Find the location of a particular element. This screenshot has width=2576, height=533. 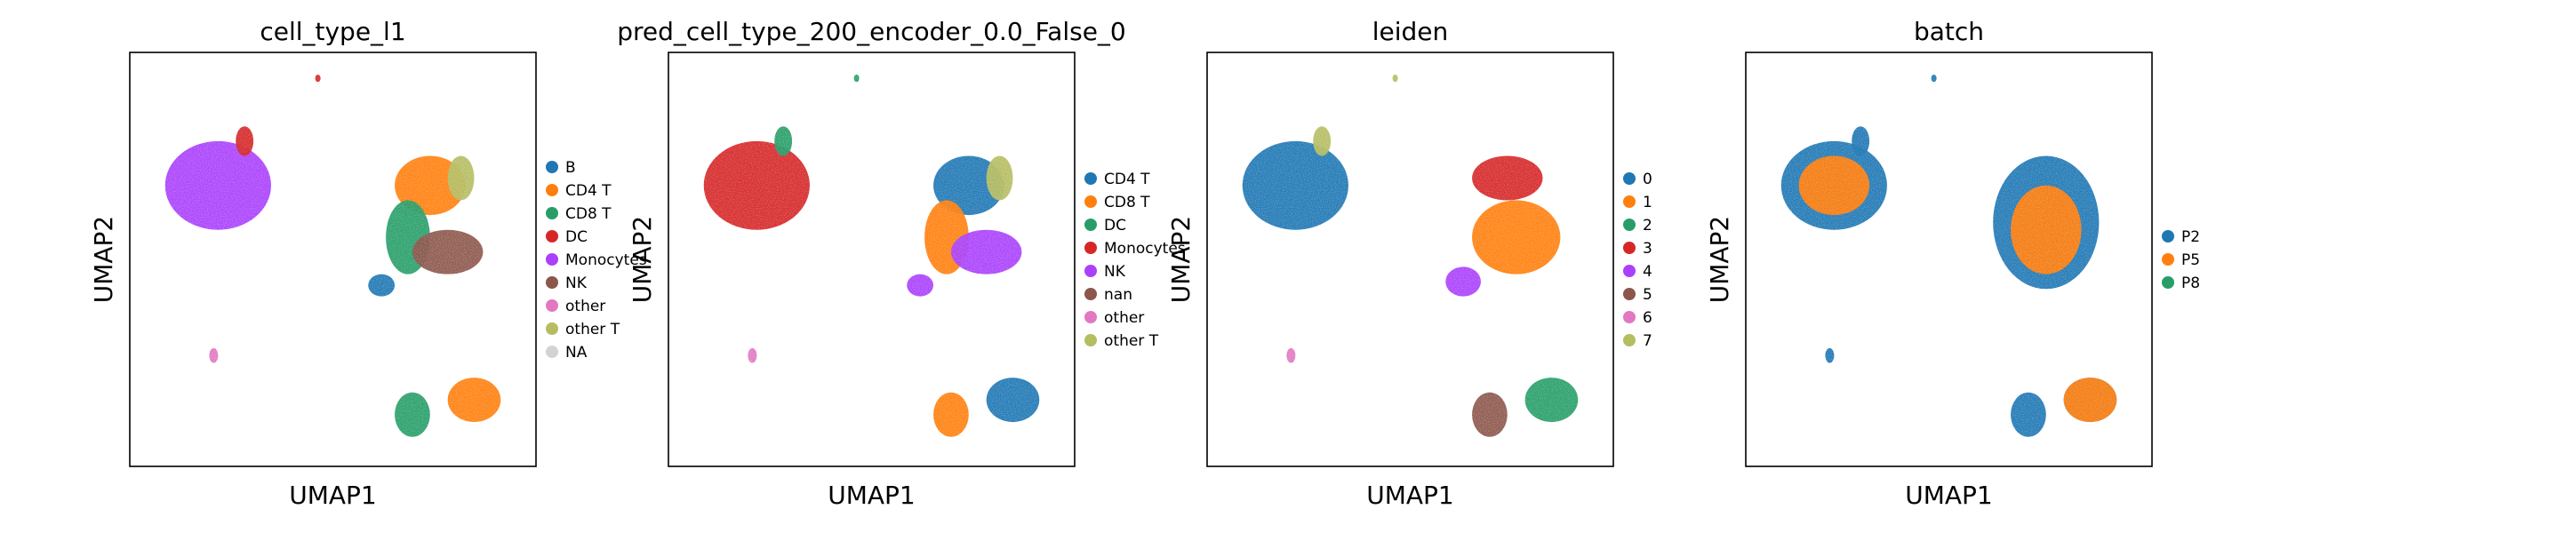

legend-item: P5 is located at coordinates (2181, 260).